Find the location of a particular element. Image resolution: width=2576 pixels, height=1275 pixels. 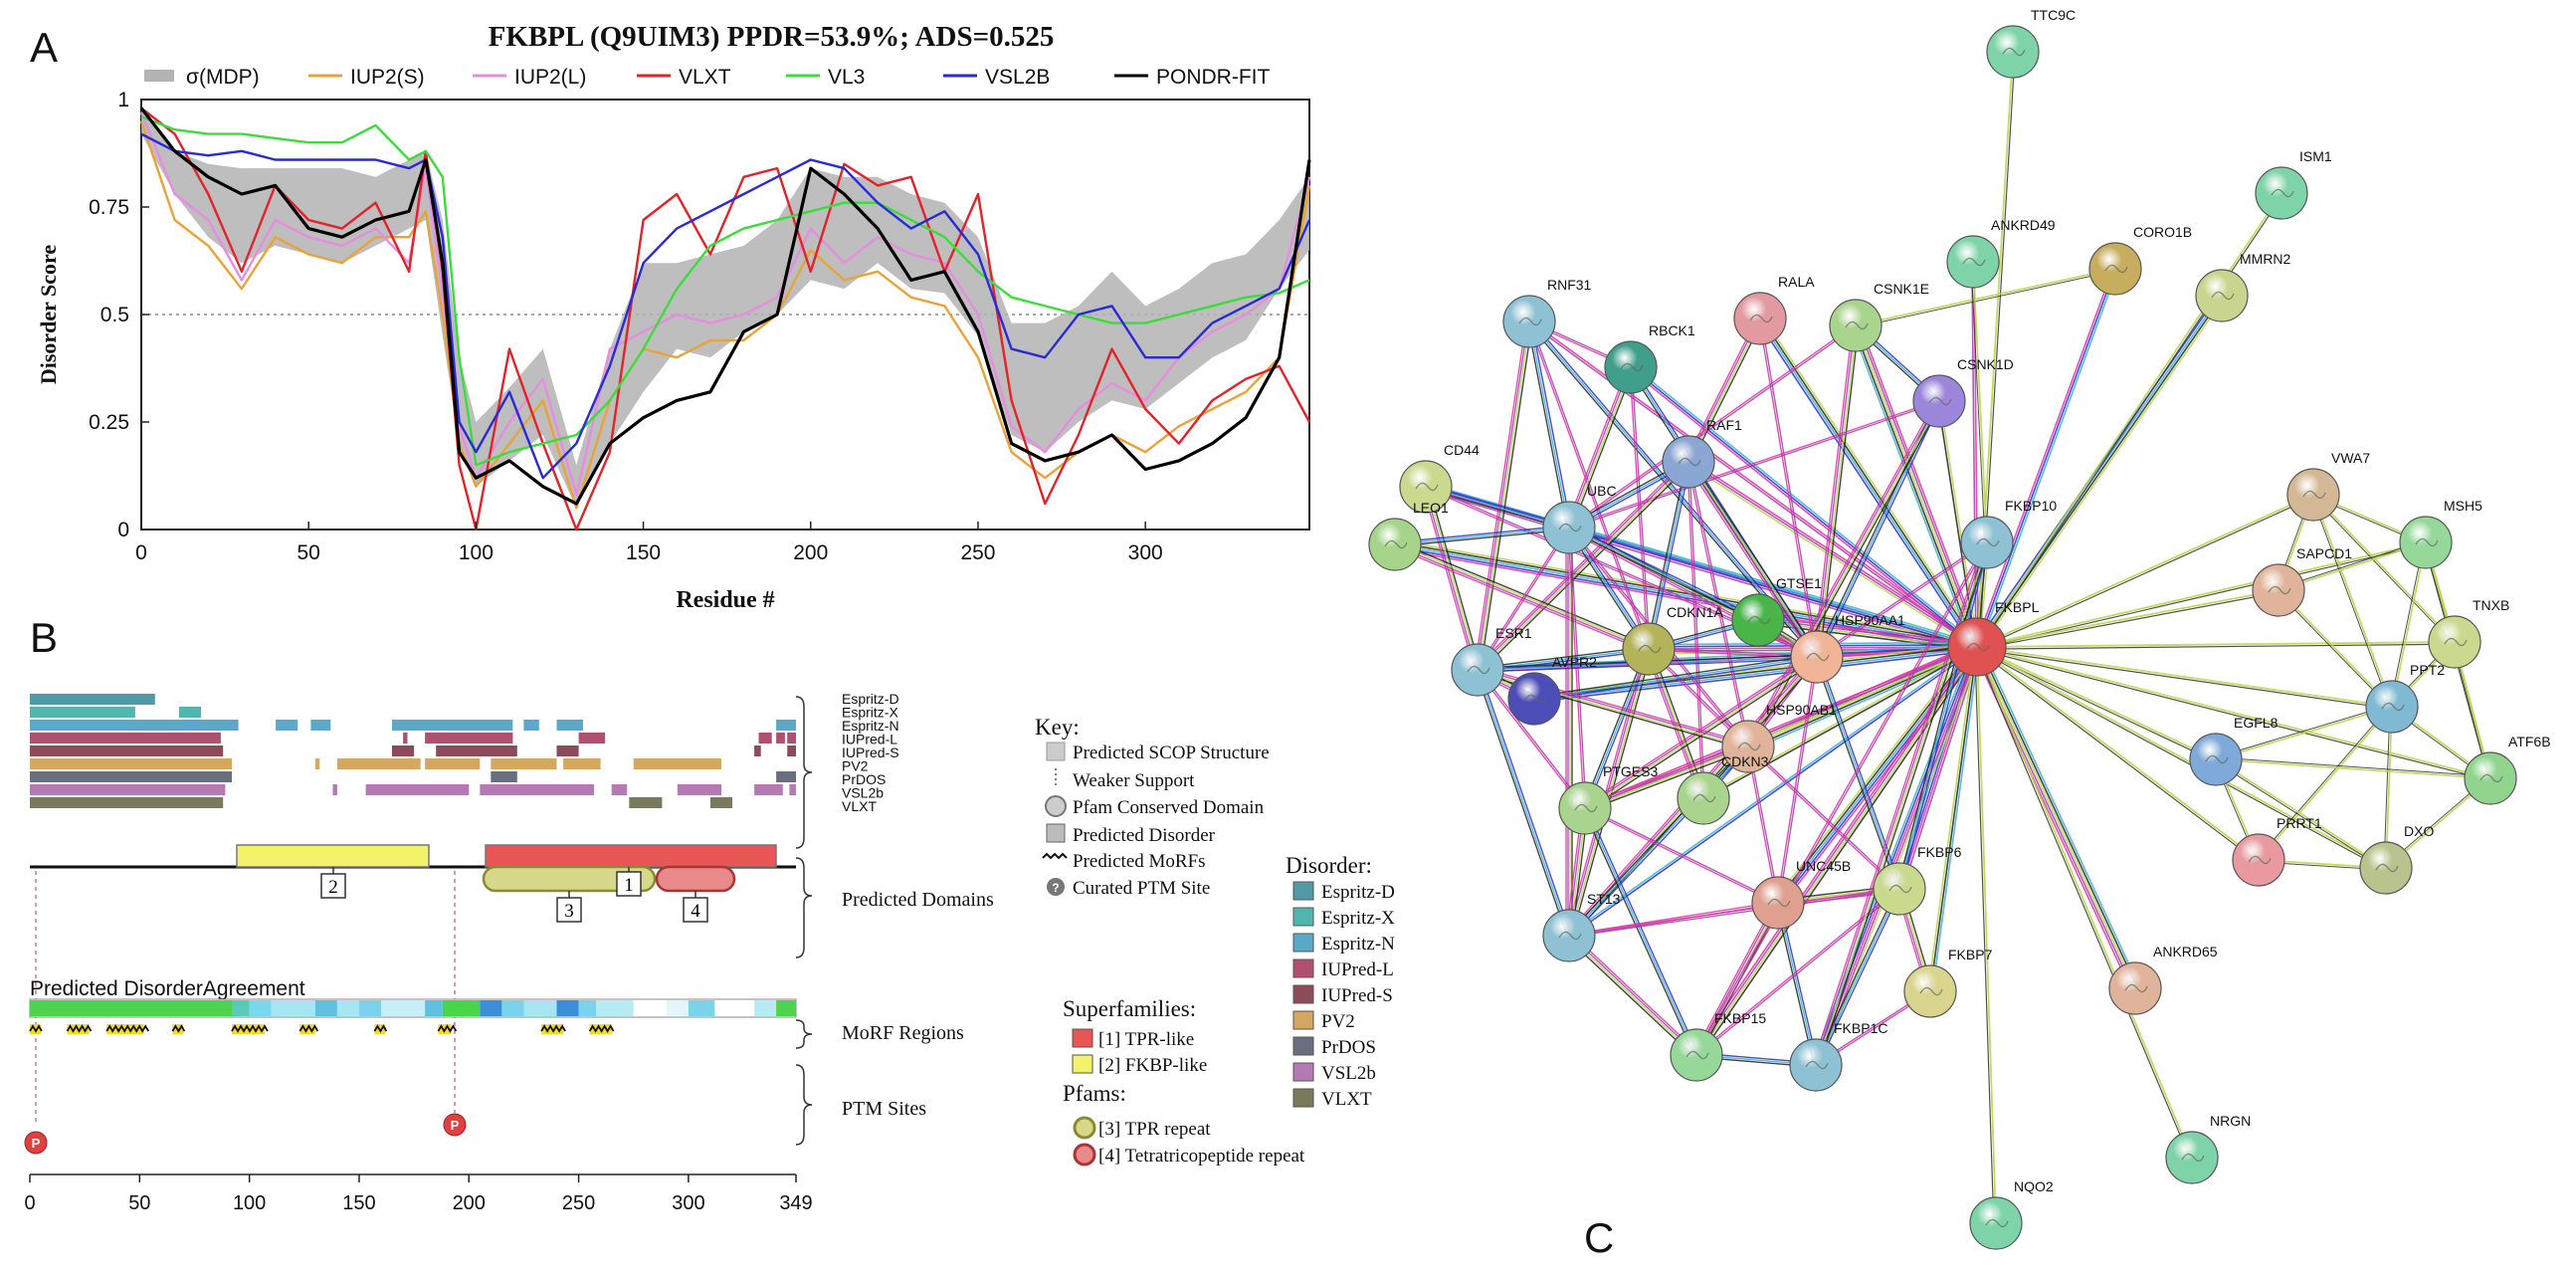

node-nrgn: NRGN is located at coordinates (2208, 1148).